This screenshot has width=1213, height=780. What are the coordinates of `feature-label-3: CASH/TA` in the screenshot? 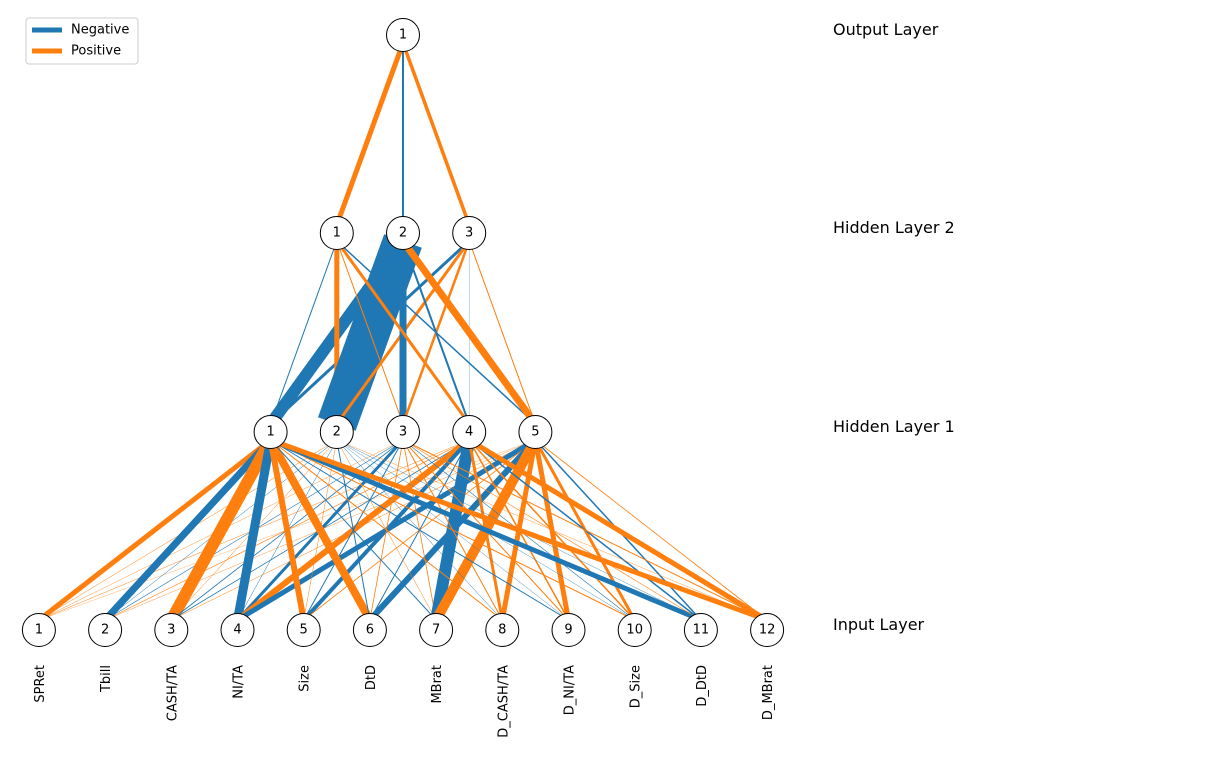 It's located at (172, 693).